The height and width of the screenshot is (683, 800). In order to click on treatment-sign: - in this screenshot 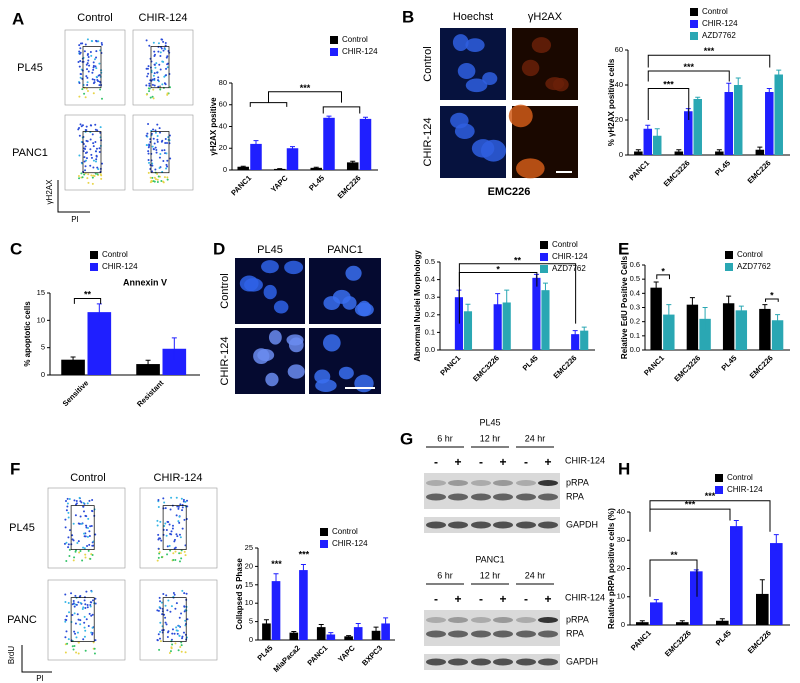, I will do `click(526, 599)`.